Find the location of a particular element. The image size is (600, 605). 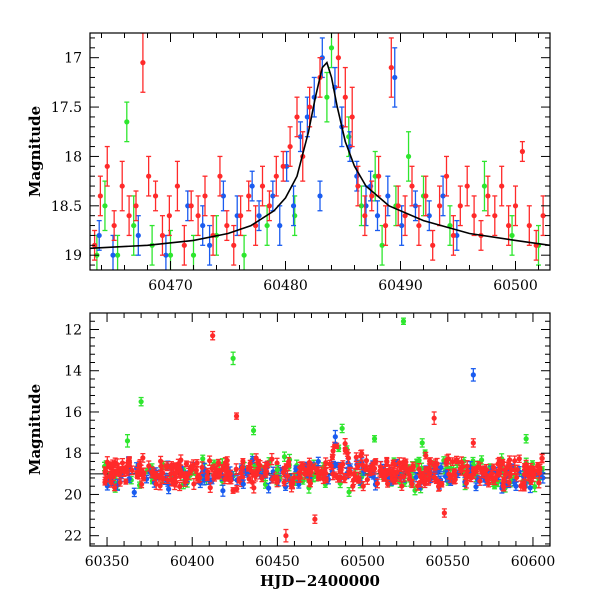

x-tick-label: 60450 is located at coordinates (277, 562).